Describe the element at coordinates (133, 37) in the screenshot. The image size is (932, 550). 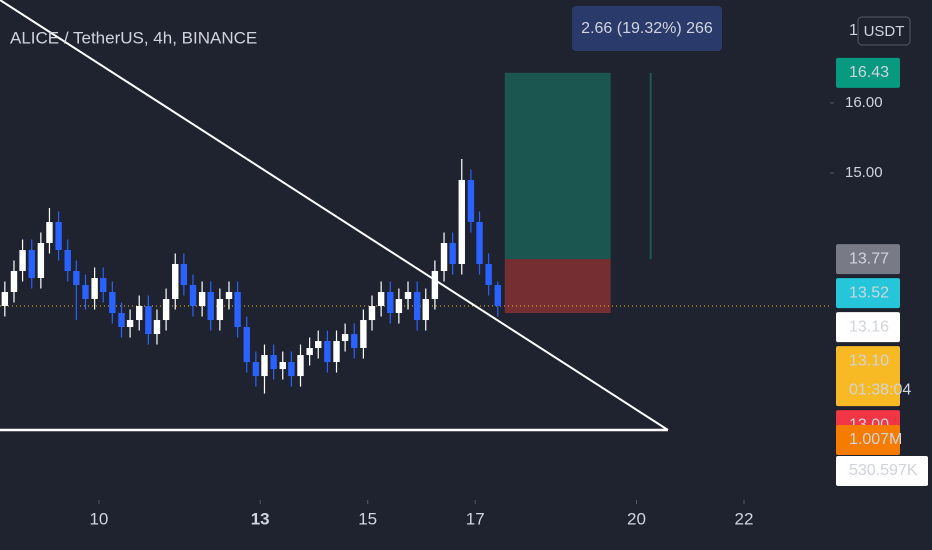
I see `chart-title: ALICE / TetherUS, 4h, BINANCE` at that location.